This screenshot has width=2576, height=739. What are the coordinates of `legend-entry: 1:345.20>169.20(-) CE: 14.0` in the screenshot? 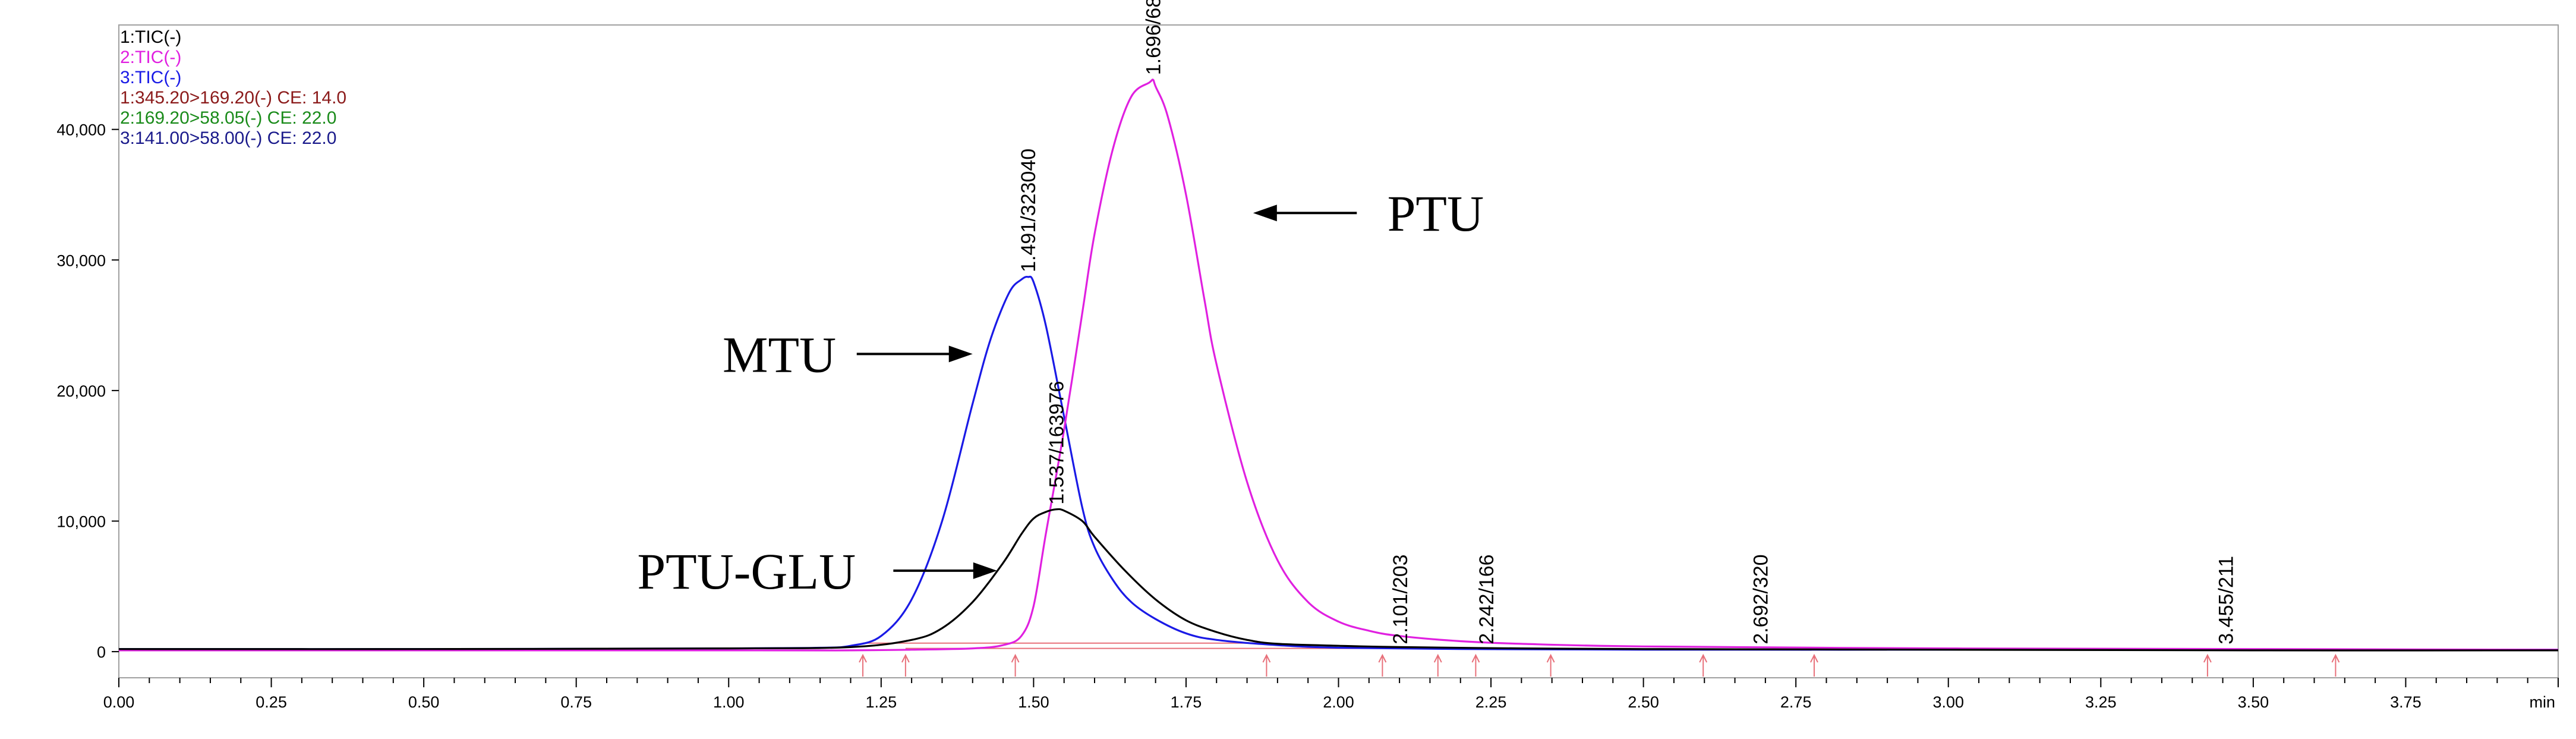 It's located at (233, 98).